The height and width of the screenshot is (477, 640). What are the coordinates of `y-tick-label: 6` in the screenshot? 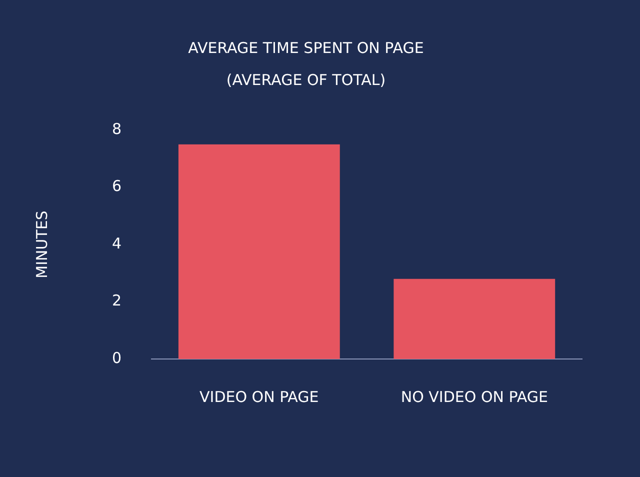 It's located at (117, 186).